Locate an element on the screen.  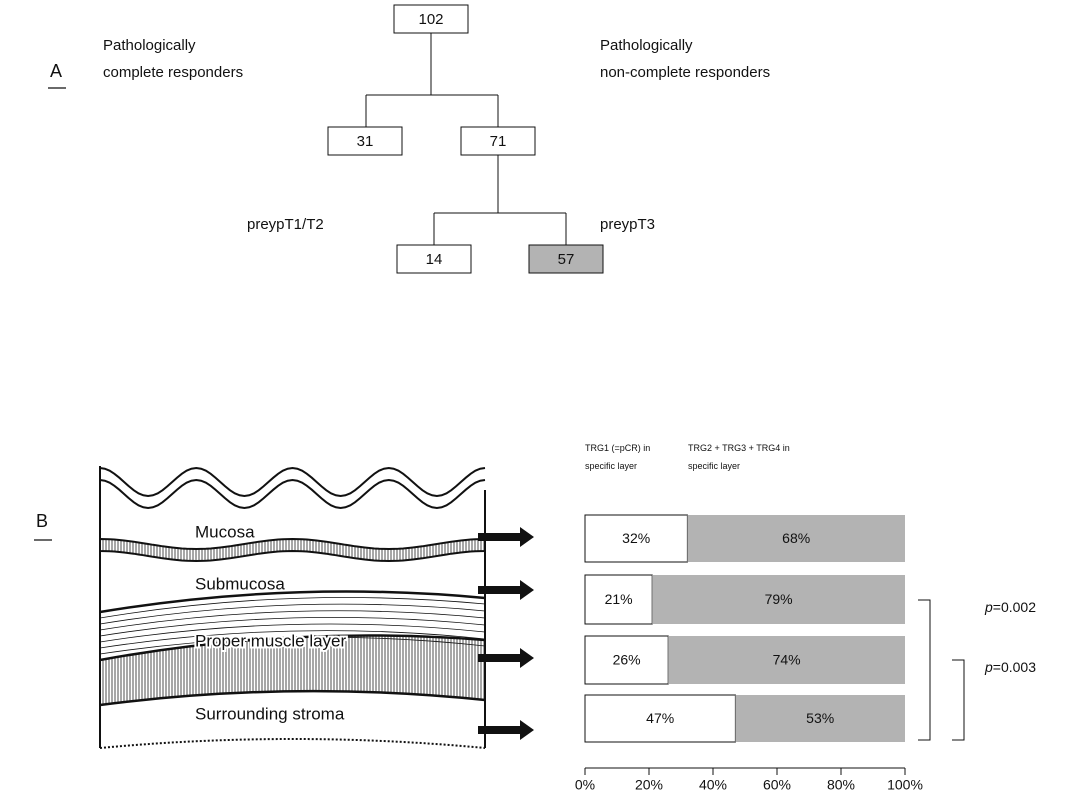
bar-value-label: 68% is located at coordinates (796, 538).